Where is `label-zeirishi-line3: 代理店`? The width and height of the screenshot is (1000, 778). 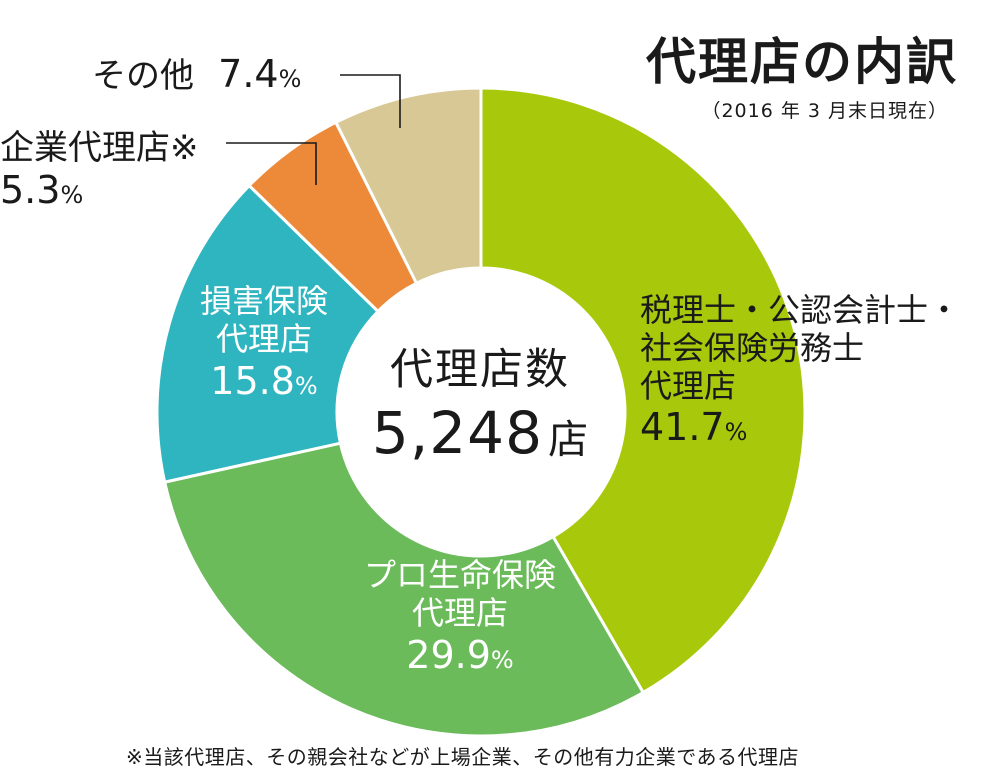 label-zeirishi-line3: 代理店 is located at coordinates (688, 385).